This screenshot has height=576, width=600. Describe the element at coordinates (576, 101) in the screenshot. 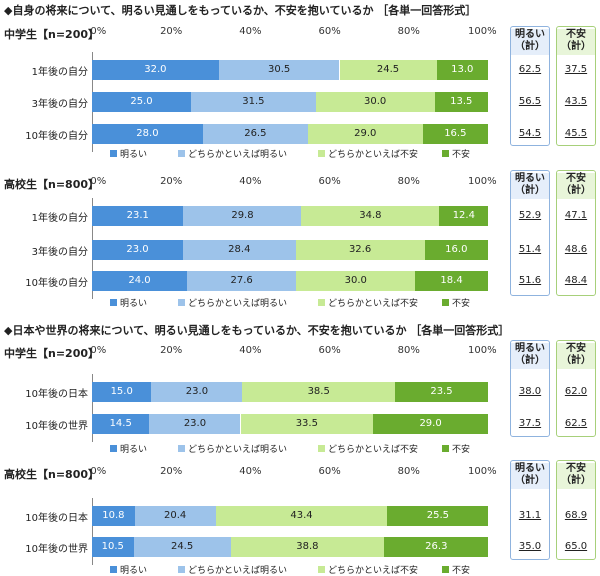

I see `anxious-total-value: 43.5` at that location.